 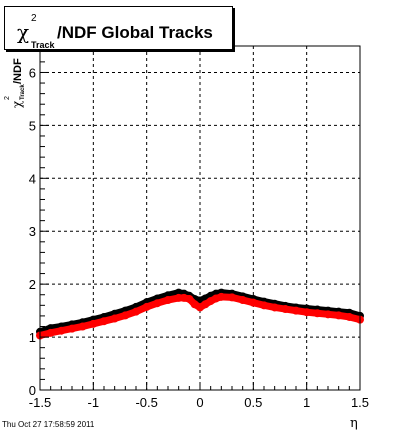 What do you see at coordinates (32, 337) in the screenshot?
I see `y-tick-label: 1` at bounding box center [32, 337].